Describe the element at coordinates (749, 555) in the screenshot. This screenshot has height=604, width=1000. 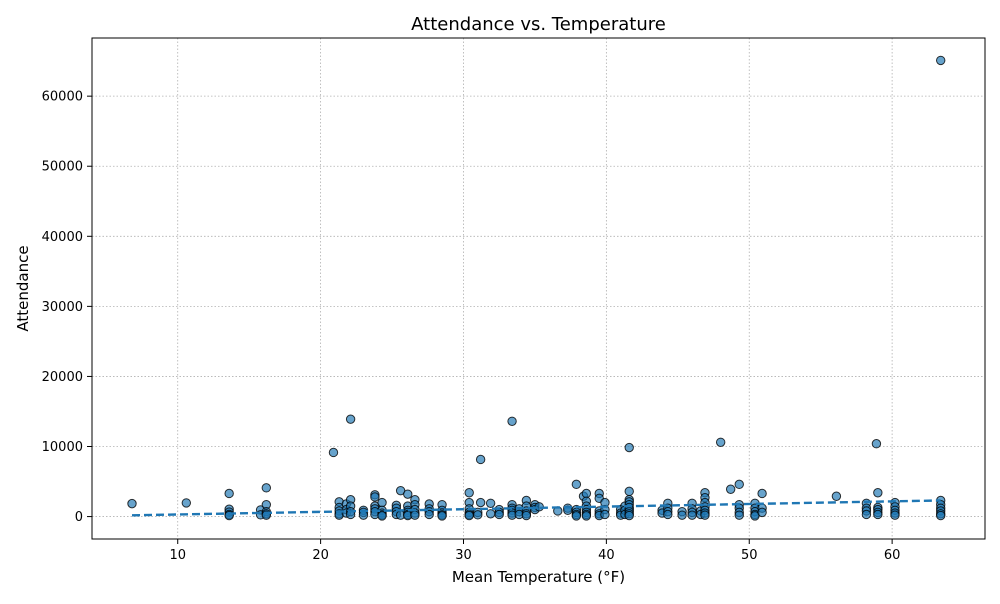
I see `x-tick-label: 50` at that location.